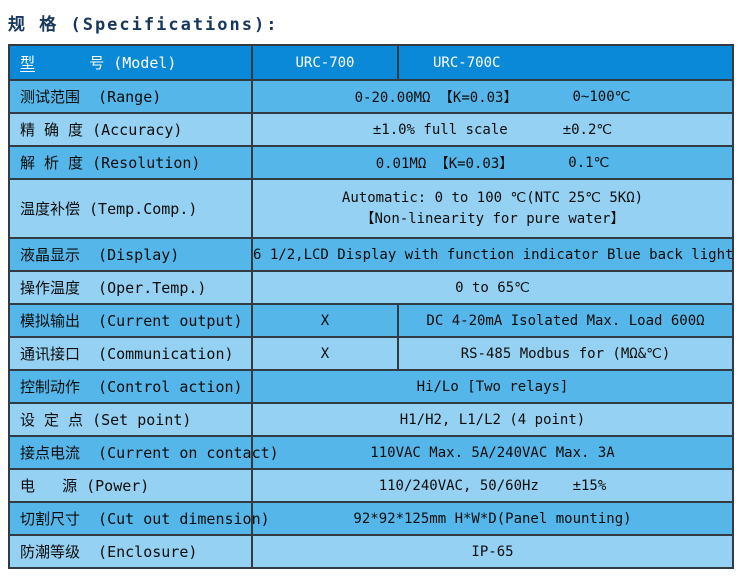 The height and width of the screenshot is (579, 743). I want to click on table-row-resolution: 解 析 度 (Resolution) 0.01MΩ 【K=0.03】 0.1℃, so click(371, 161).